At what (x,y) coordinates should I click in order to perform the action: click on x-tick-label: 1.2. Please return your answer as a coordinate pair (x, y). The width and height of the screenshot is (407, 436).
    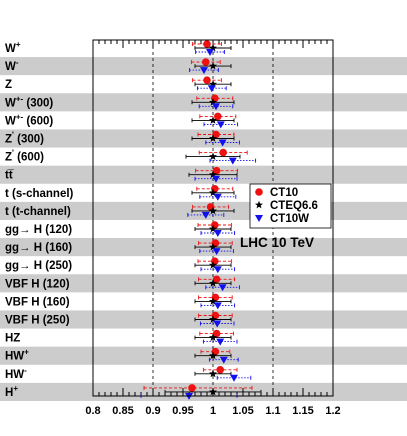
    Looking at the image, I should click on (332, 411).